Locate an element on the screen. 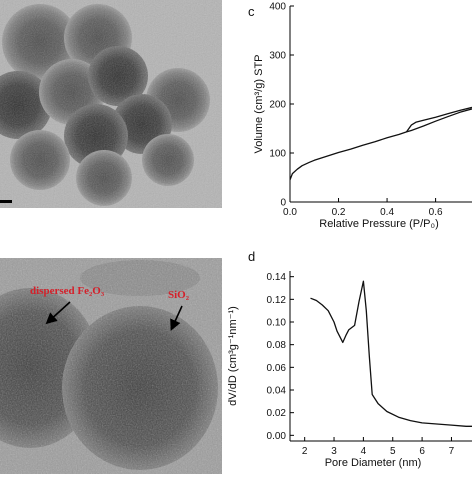 This screenshot has height=479, width=474. x-tick-label: 0.4 is located at coordinates (387, 212).